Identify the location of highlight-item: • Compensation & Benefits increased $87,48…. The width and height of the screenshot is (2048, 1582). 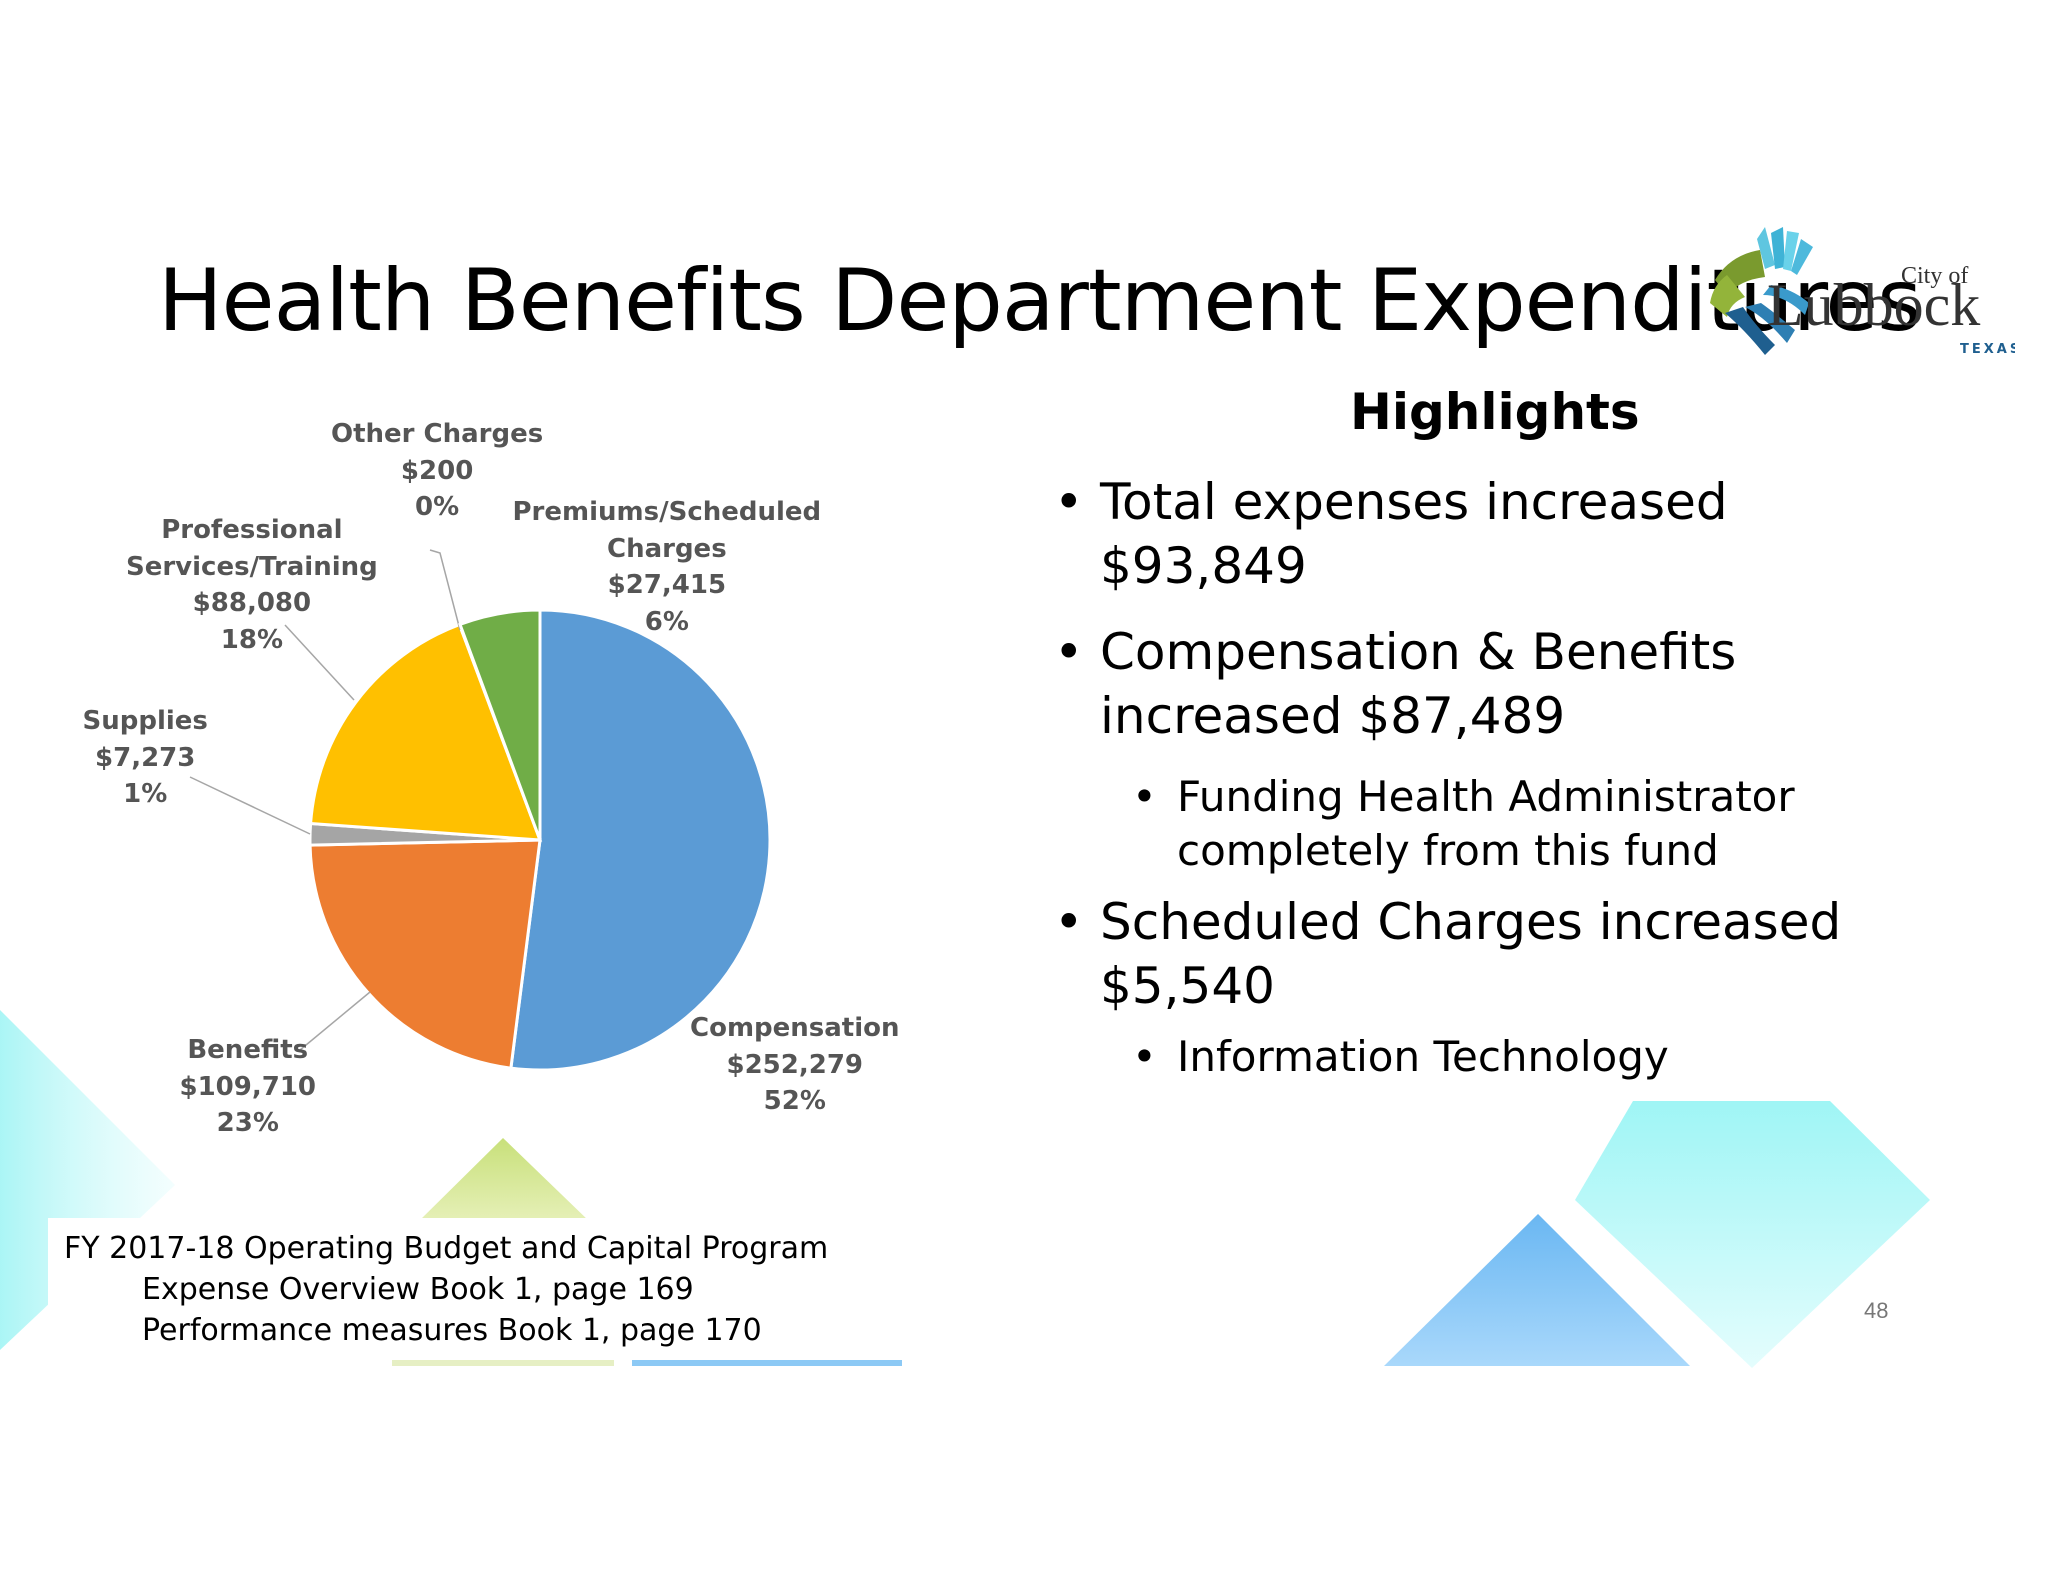
(1395, 684).